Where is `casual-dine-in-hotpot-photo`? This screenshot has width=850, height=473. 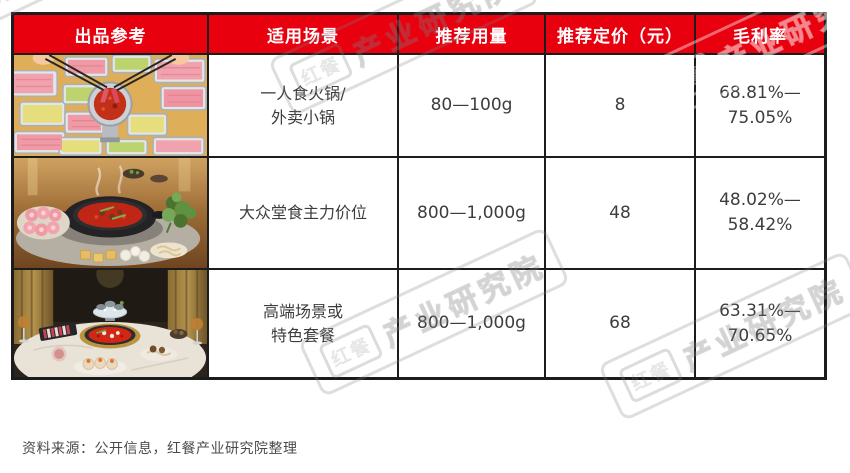 casual-dine-in-hotpot-photo is located at coordinates (110, 213).